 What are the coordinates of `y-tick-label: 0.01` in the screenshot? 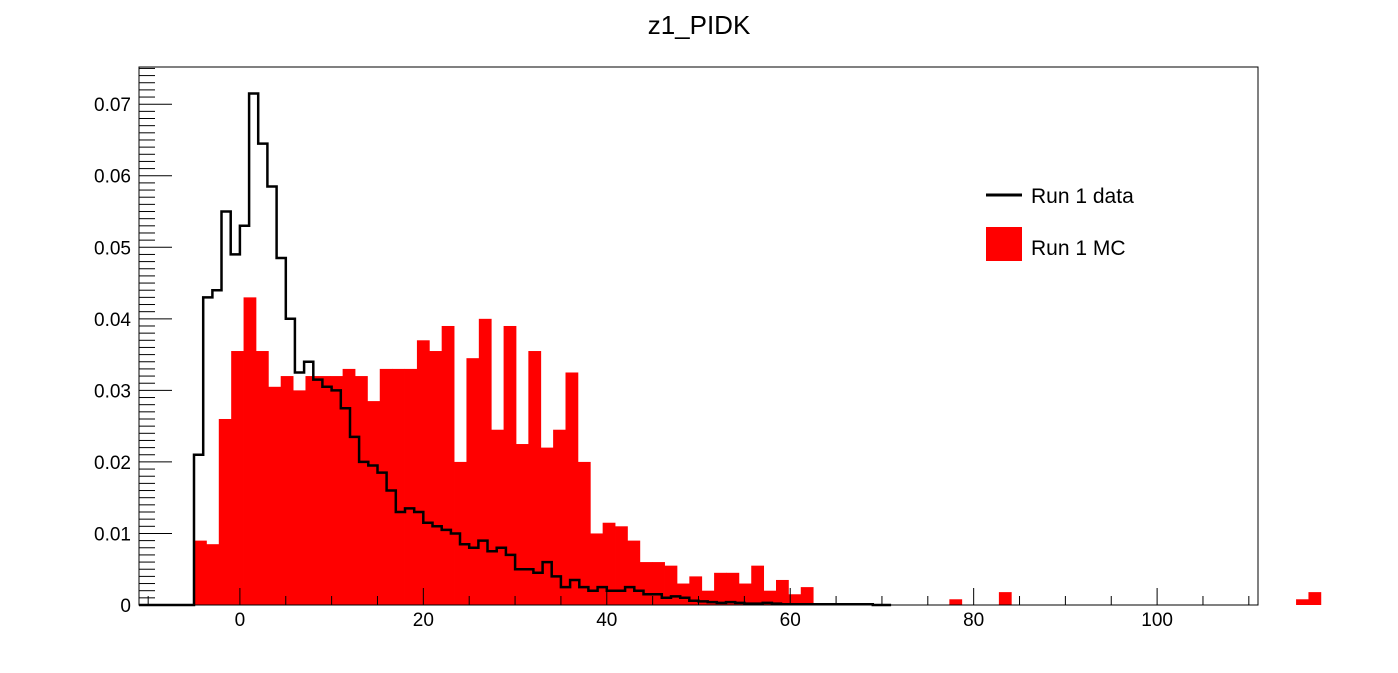 It's located at (112, 534).